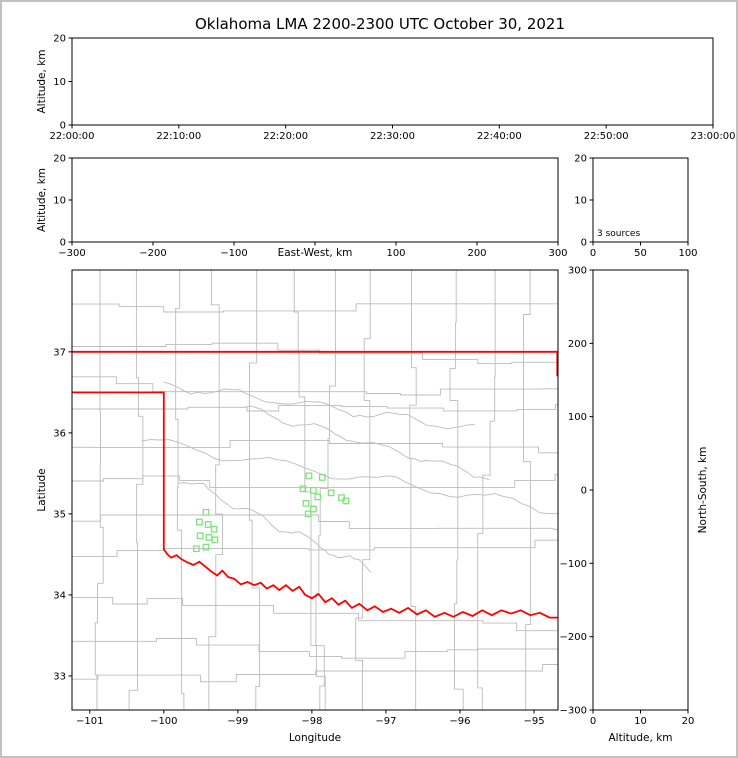  I want to click on ns-height-ylabel: North-South, km, so click(703, 490).